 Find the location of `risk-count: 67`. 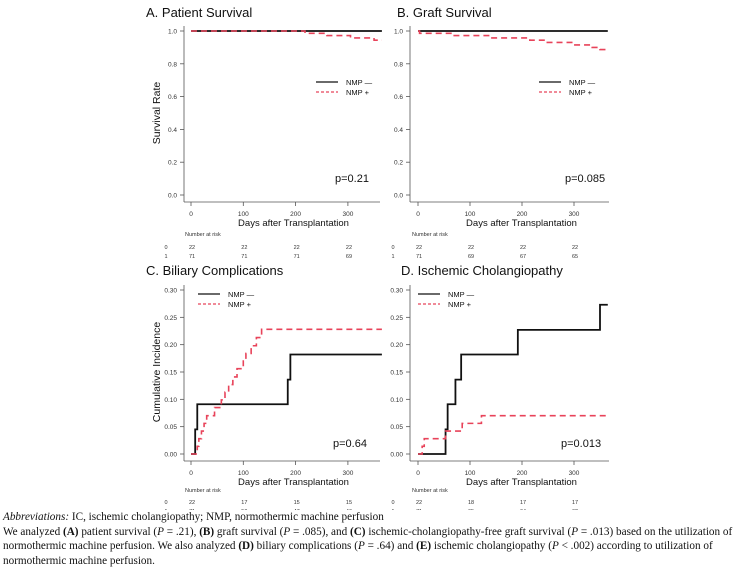

risk-count: 67 is located at coordinates (523, 257).